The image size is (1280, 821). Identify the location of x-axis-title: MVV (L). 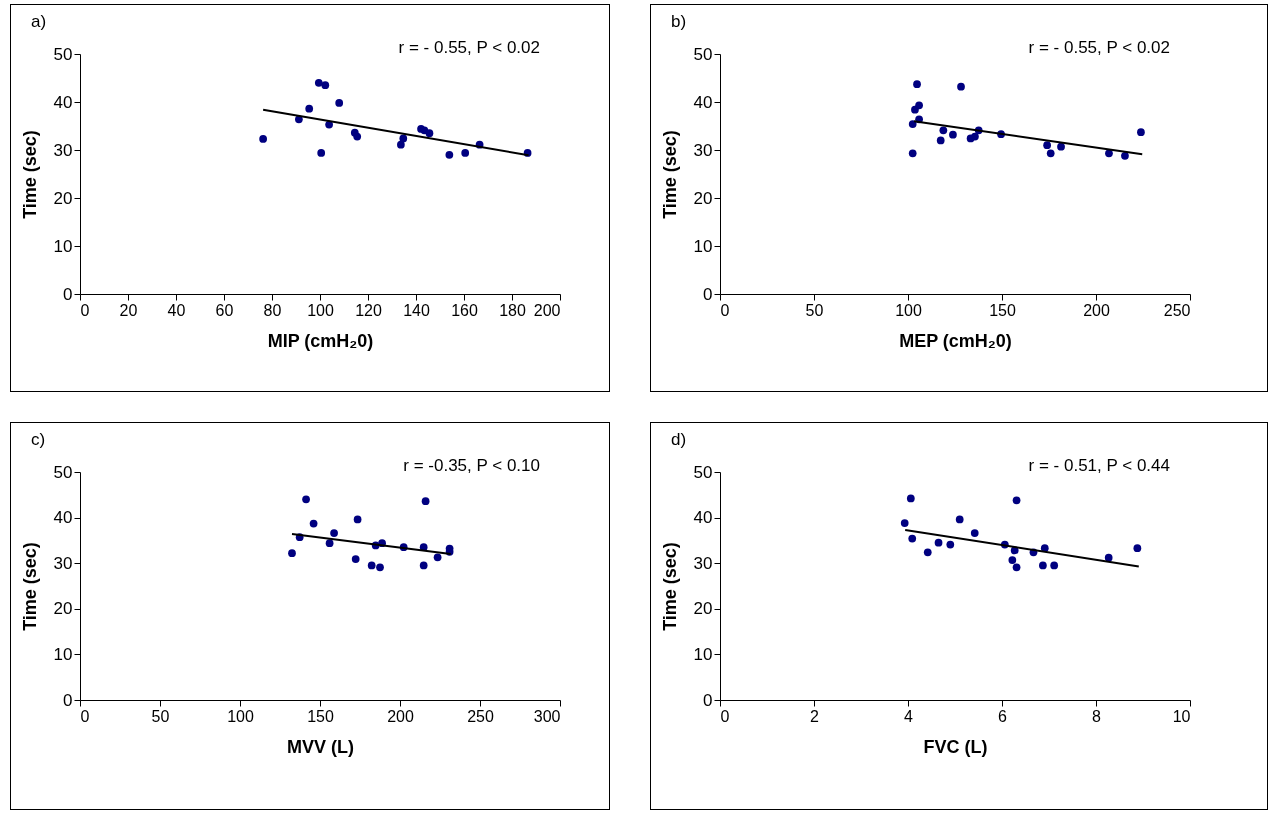
(320, 746).